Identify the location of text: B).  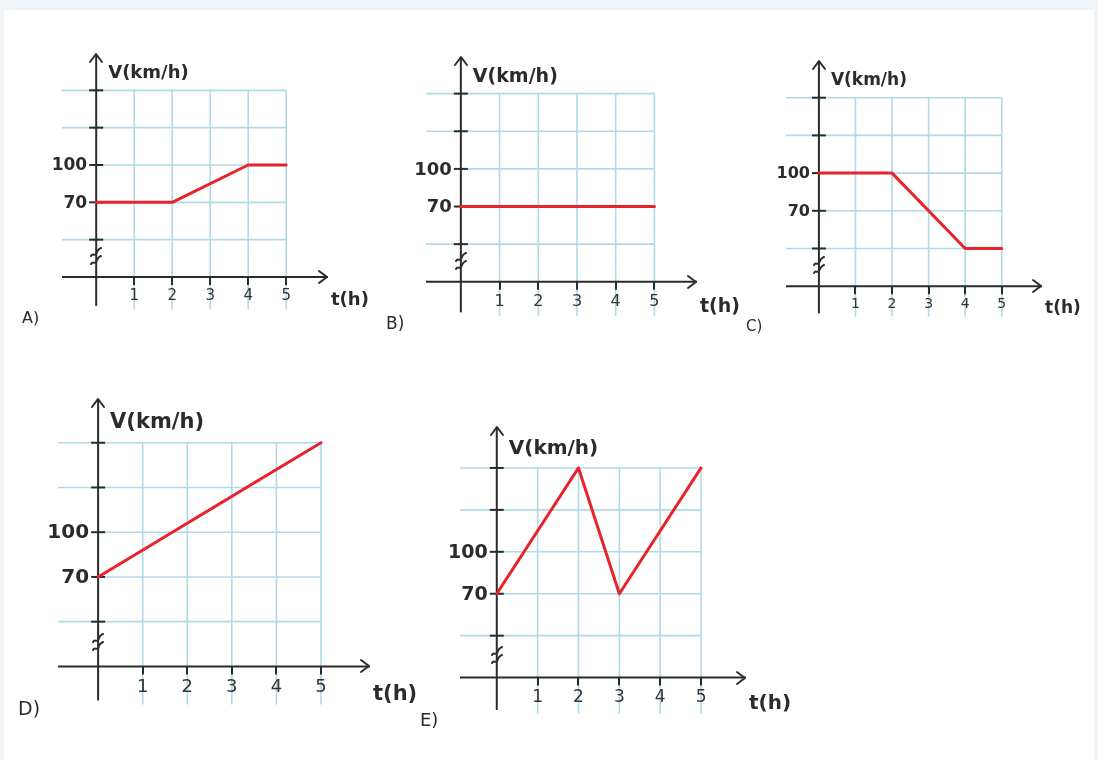
(395, 322).